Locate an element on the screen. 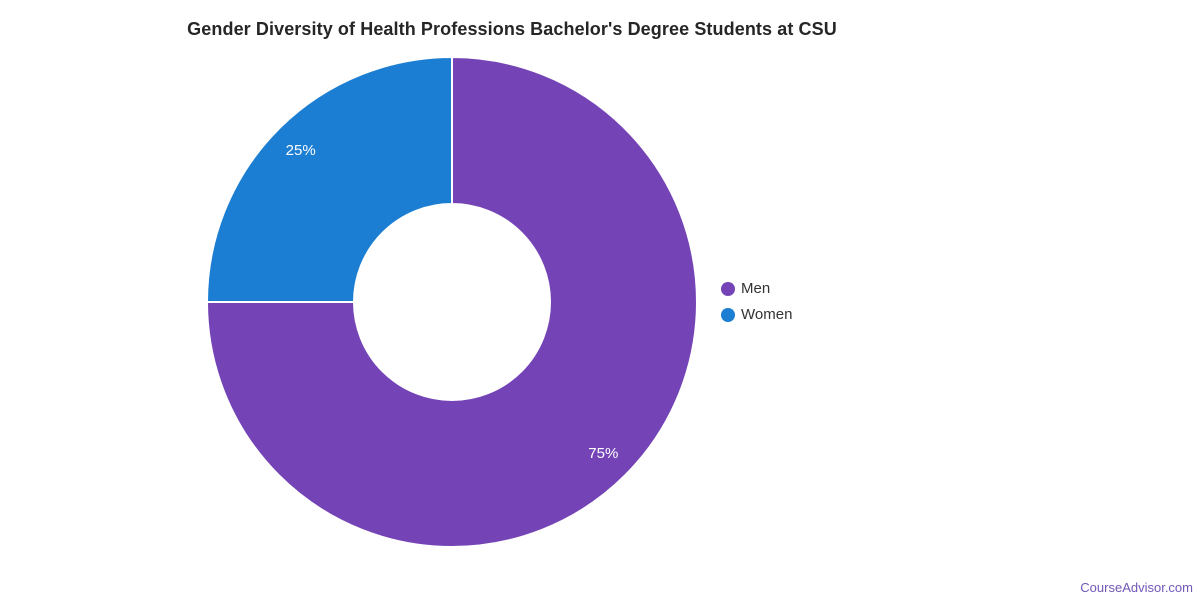  legend: Men Women is located at coordinates (756, 301).